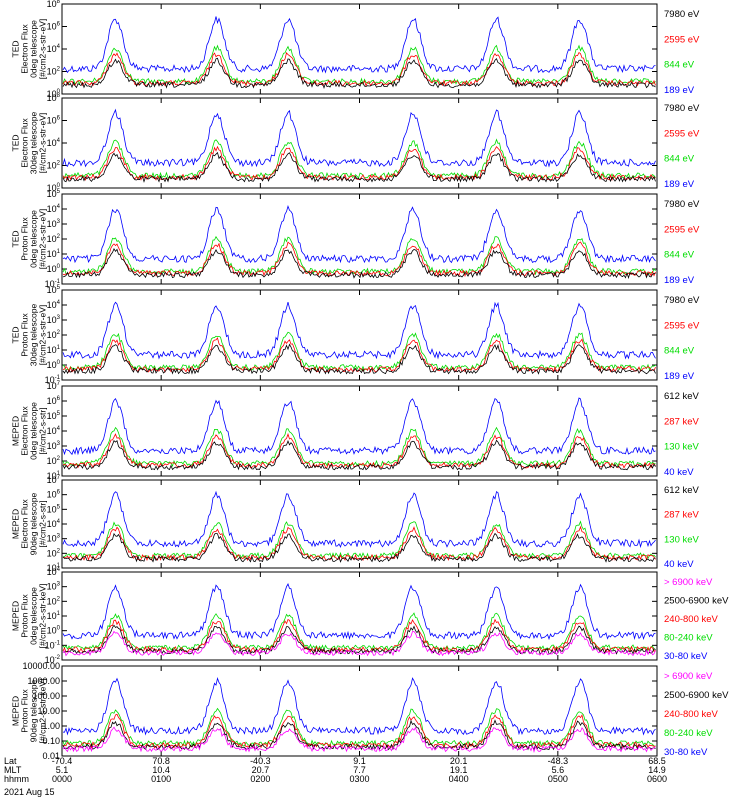 This screenshot has height=800, width=750. I want to click on y-tick-label: 108, so click(54, 4).